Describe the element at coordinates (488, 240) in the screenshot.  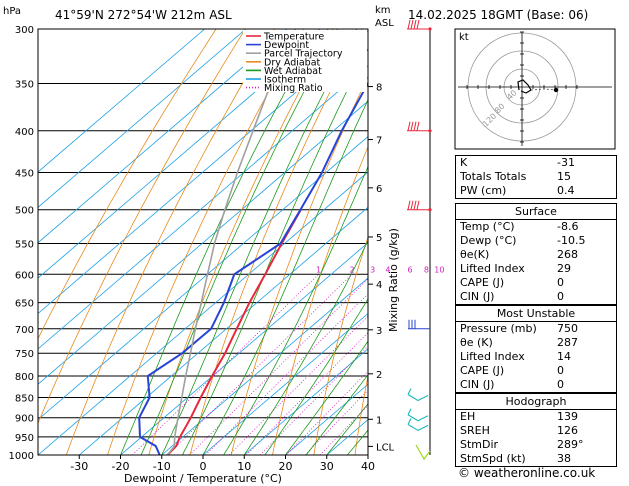
I see `row-label: Dewp (°C)` at that location.